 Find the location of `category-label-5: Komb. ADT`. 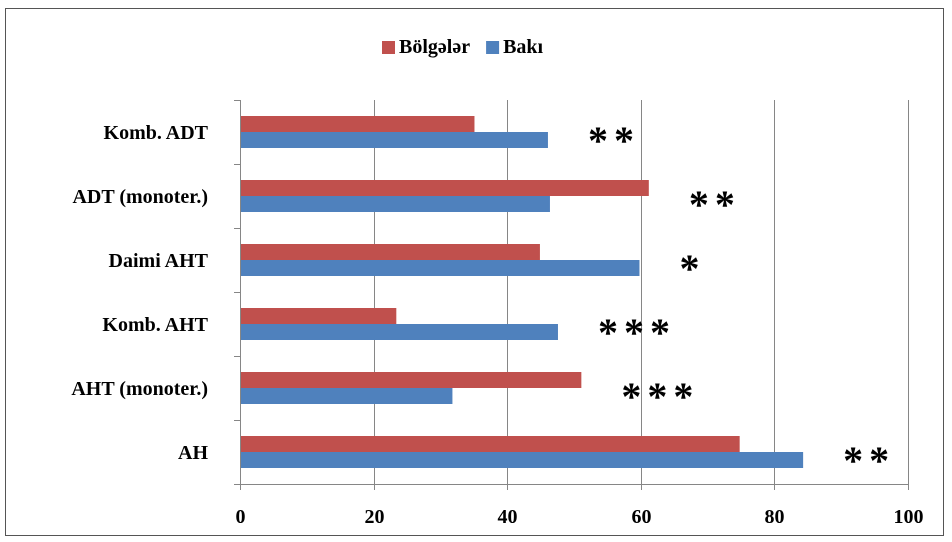

category-label-5: Komb. ADT is located at coordinates (156, 133).